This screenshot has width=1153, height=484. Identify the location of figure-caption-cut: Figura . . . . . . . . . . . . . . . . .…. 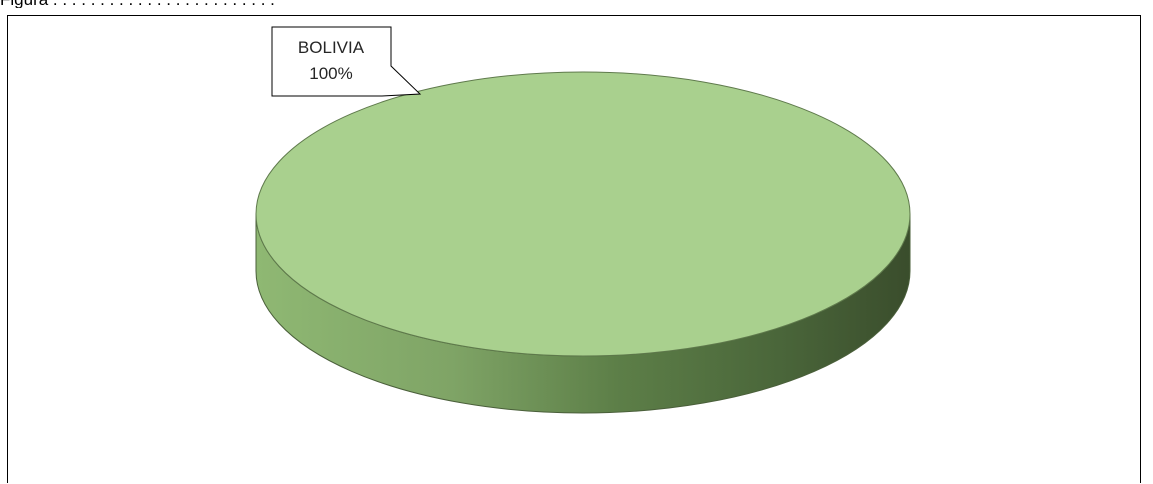
(576, 4).